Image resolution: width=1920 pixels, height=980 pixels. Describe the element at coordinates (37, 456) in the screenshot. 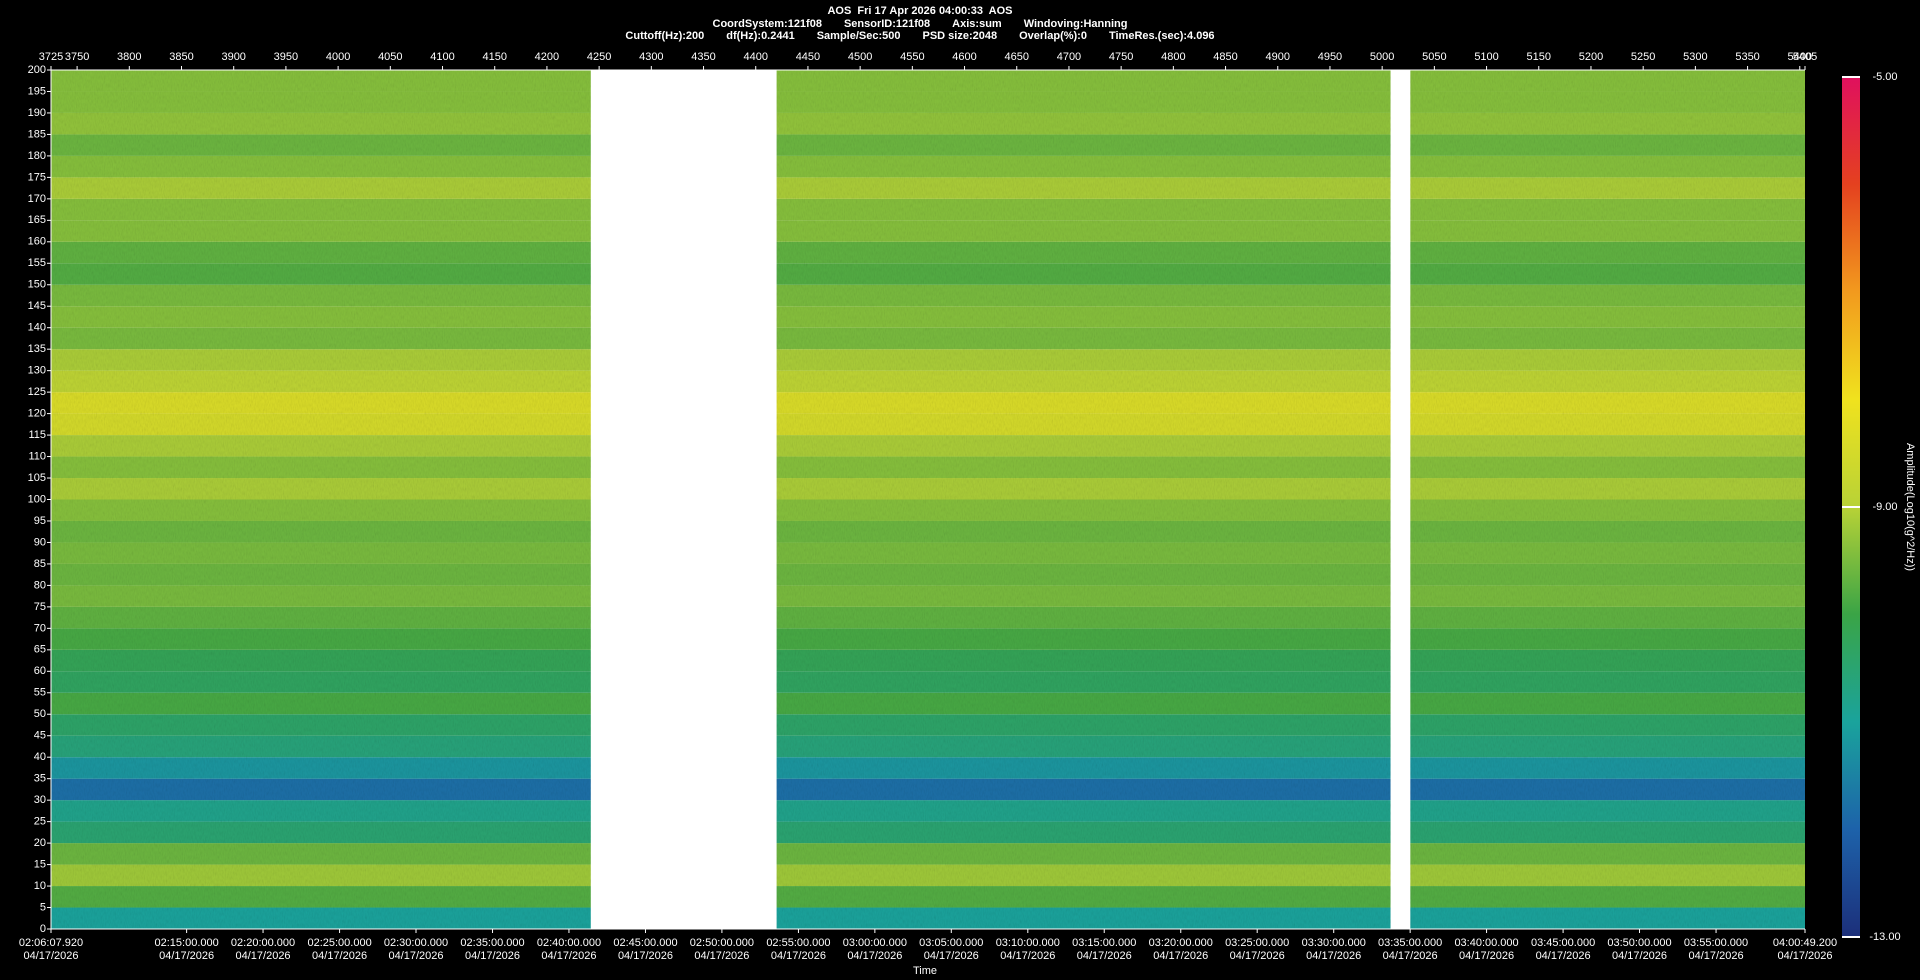

I see `y-tick-label: 110` at that location.